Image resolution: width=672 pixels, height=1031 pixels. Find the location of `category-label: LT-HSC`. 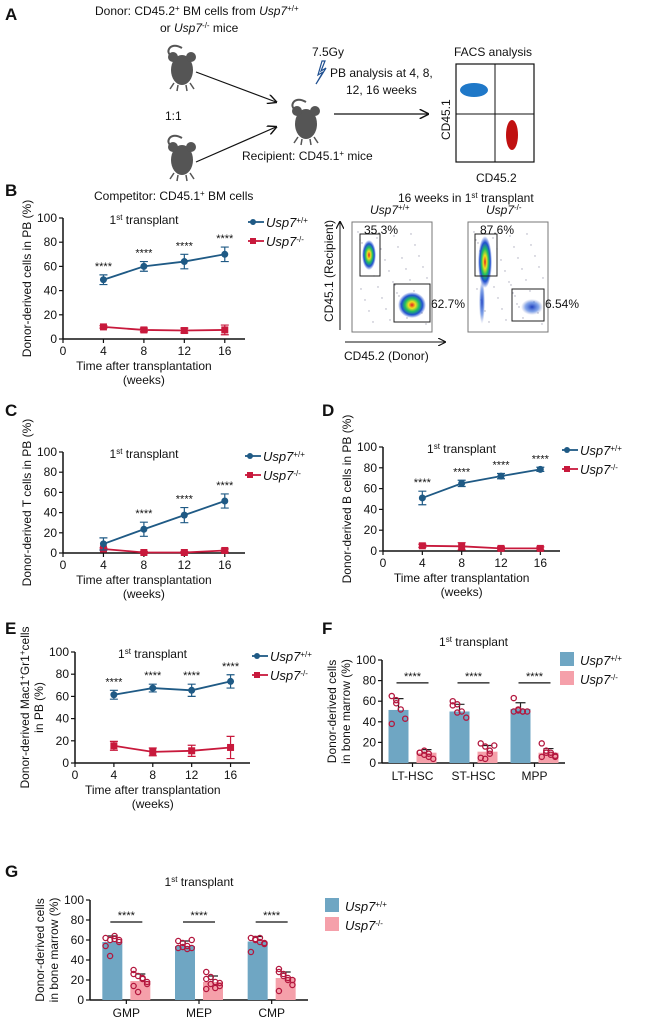

category-label: LT-HSC is located at coordinates (413, 776).